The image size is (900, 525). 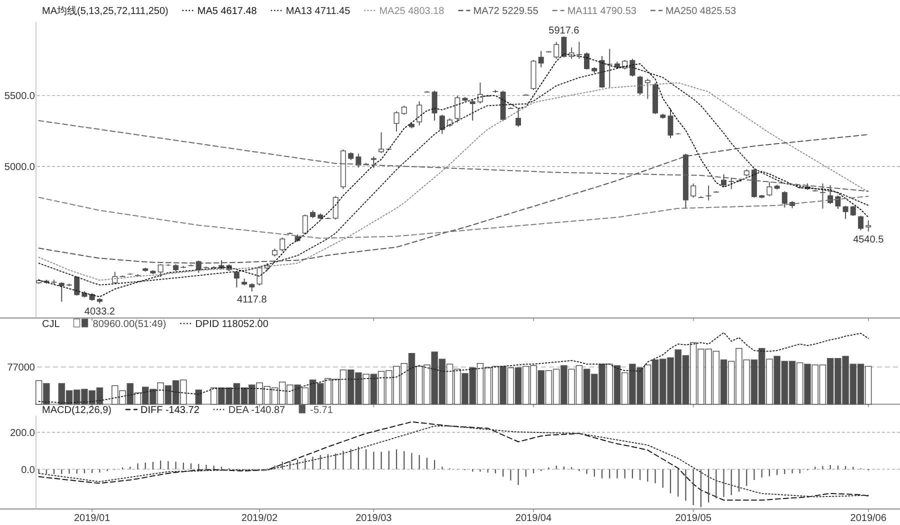 I want to click on legend-label: MA111 4790.53, so click(x=602, y=11).